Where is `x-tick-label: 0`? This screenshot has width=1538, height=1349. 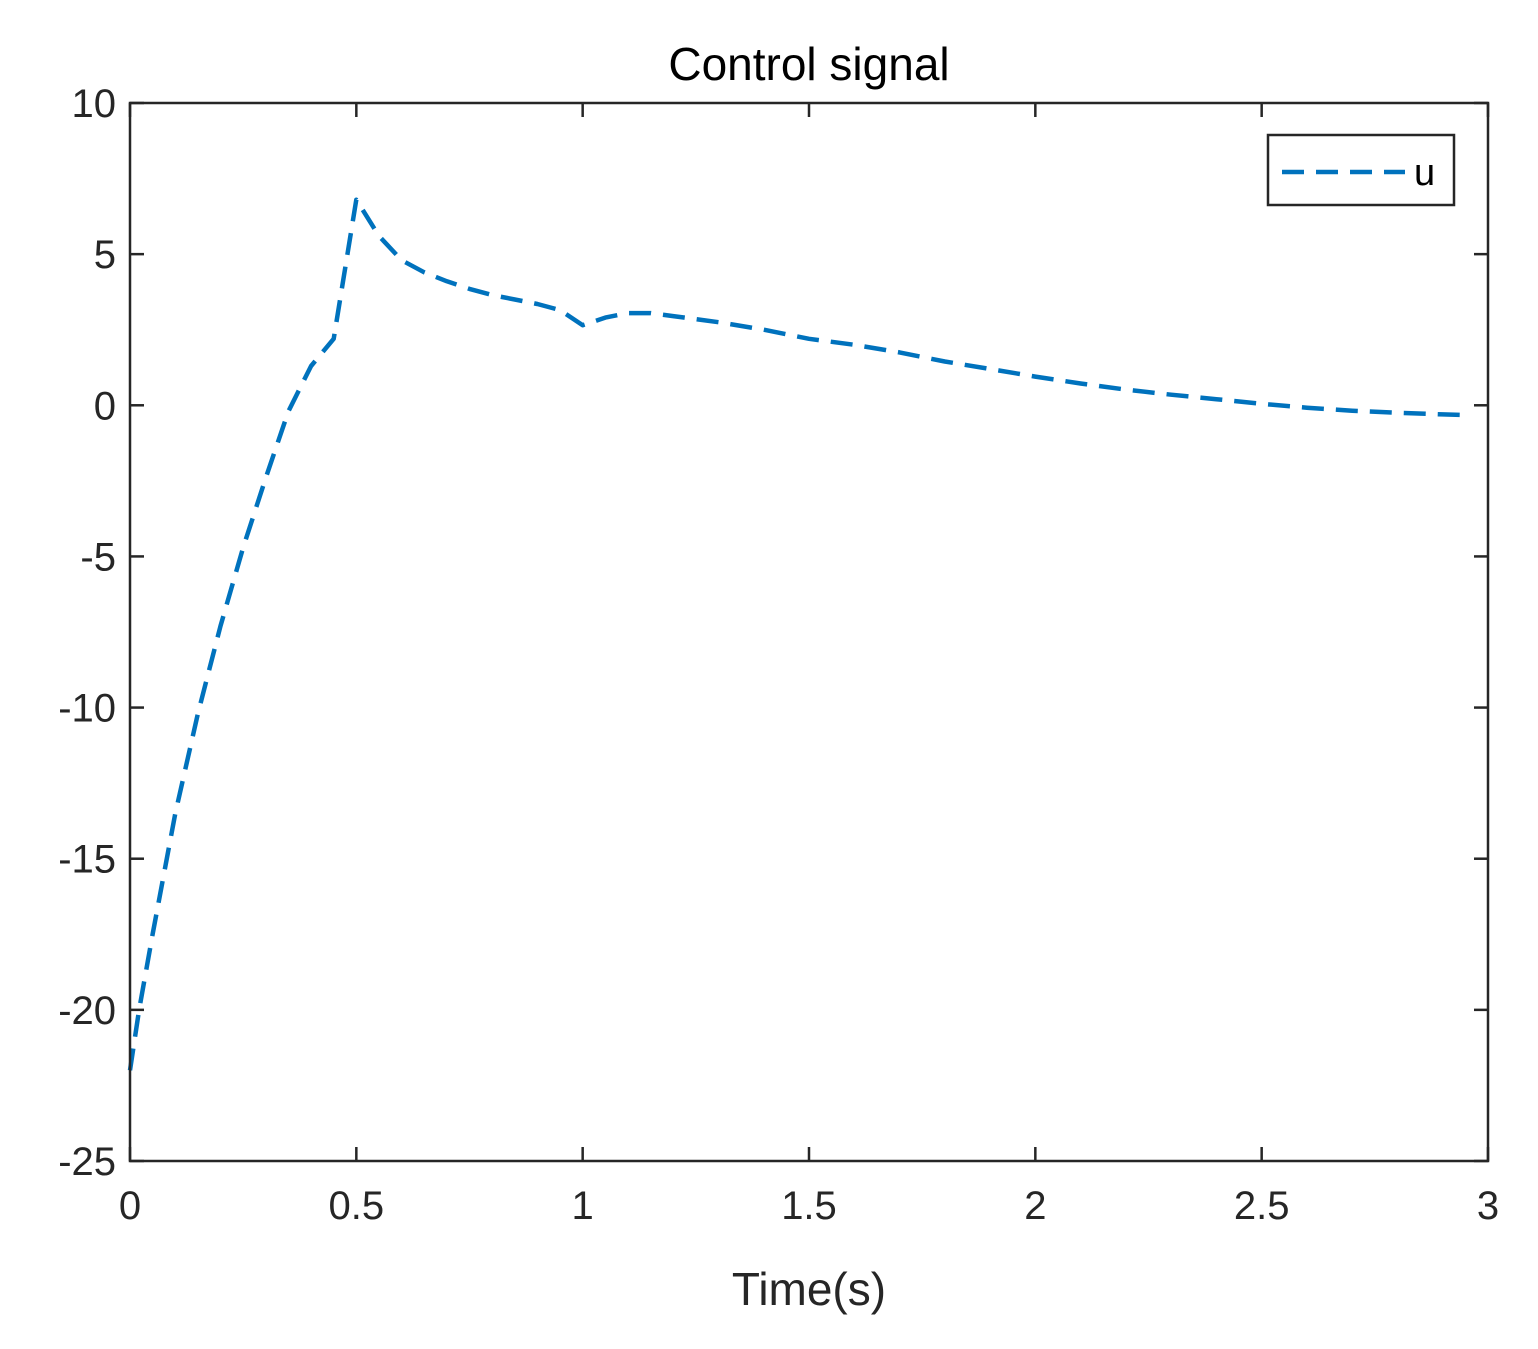 x-tick-label: 0 is located at coordinates (130, 1206).